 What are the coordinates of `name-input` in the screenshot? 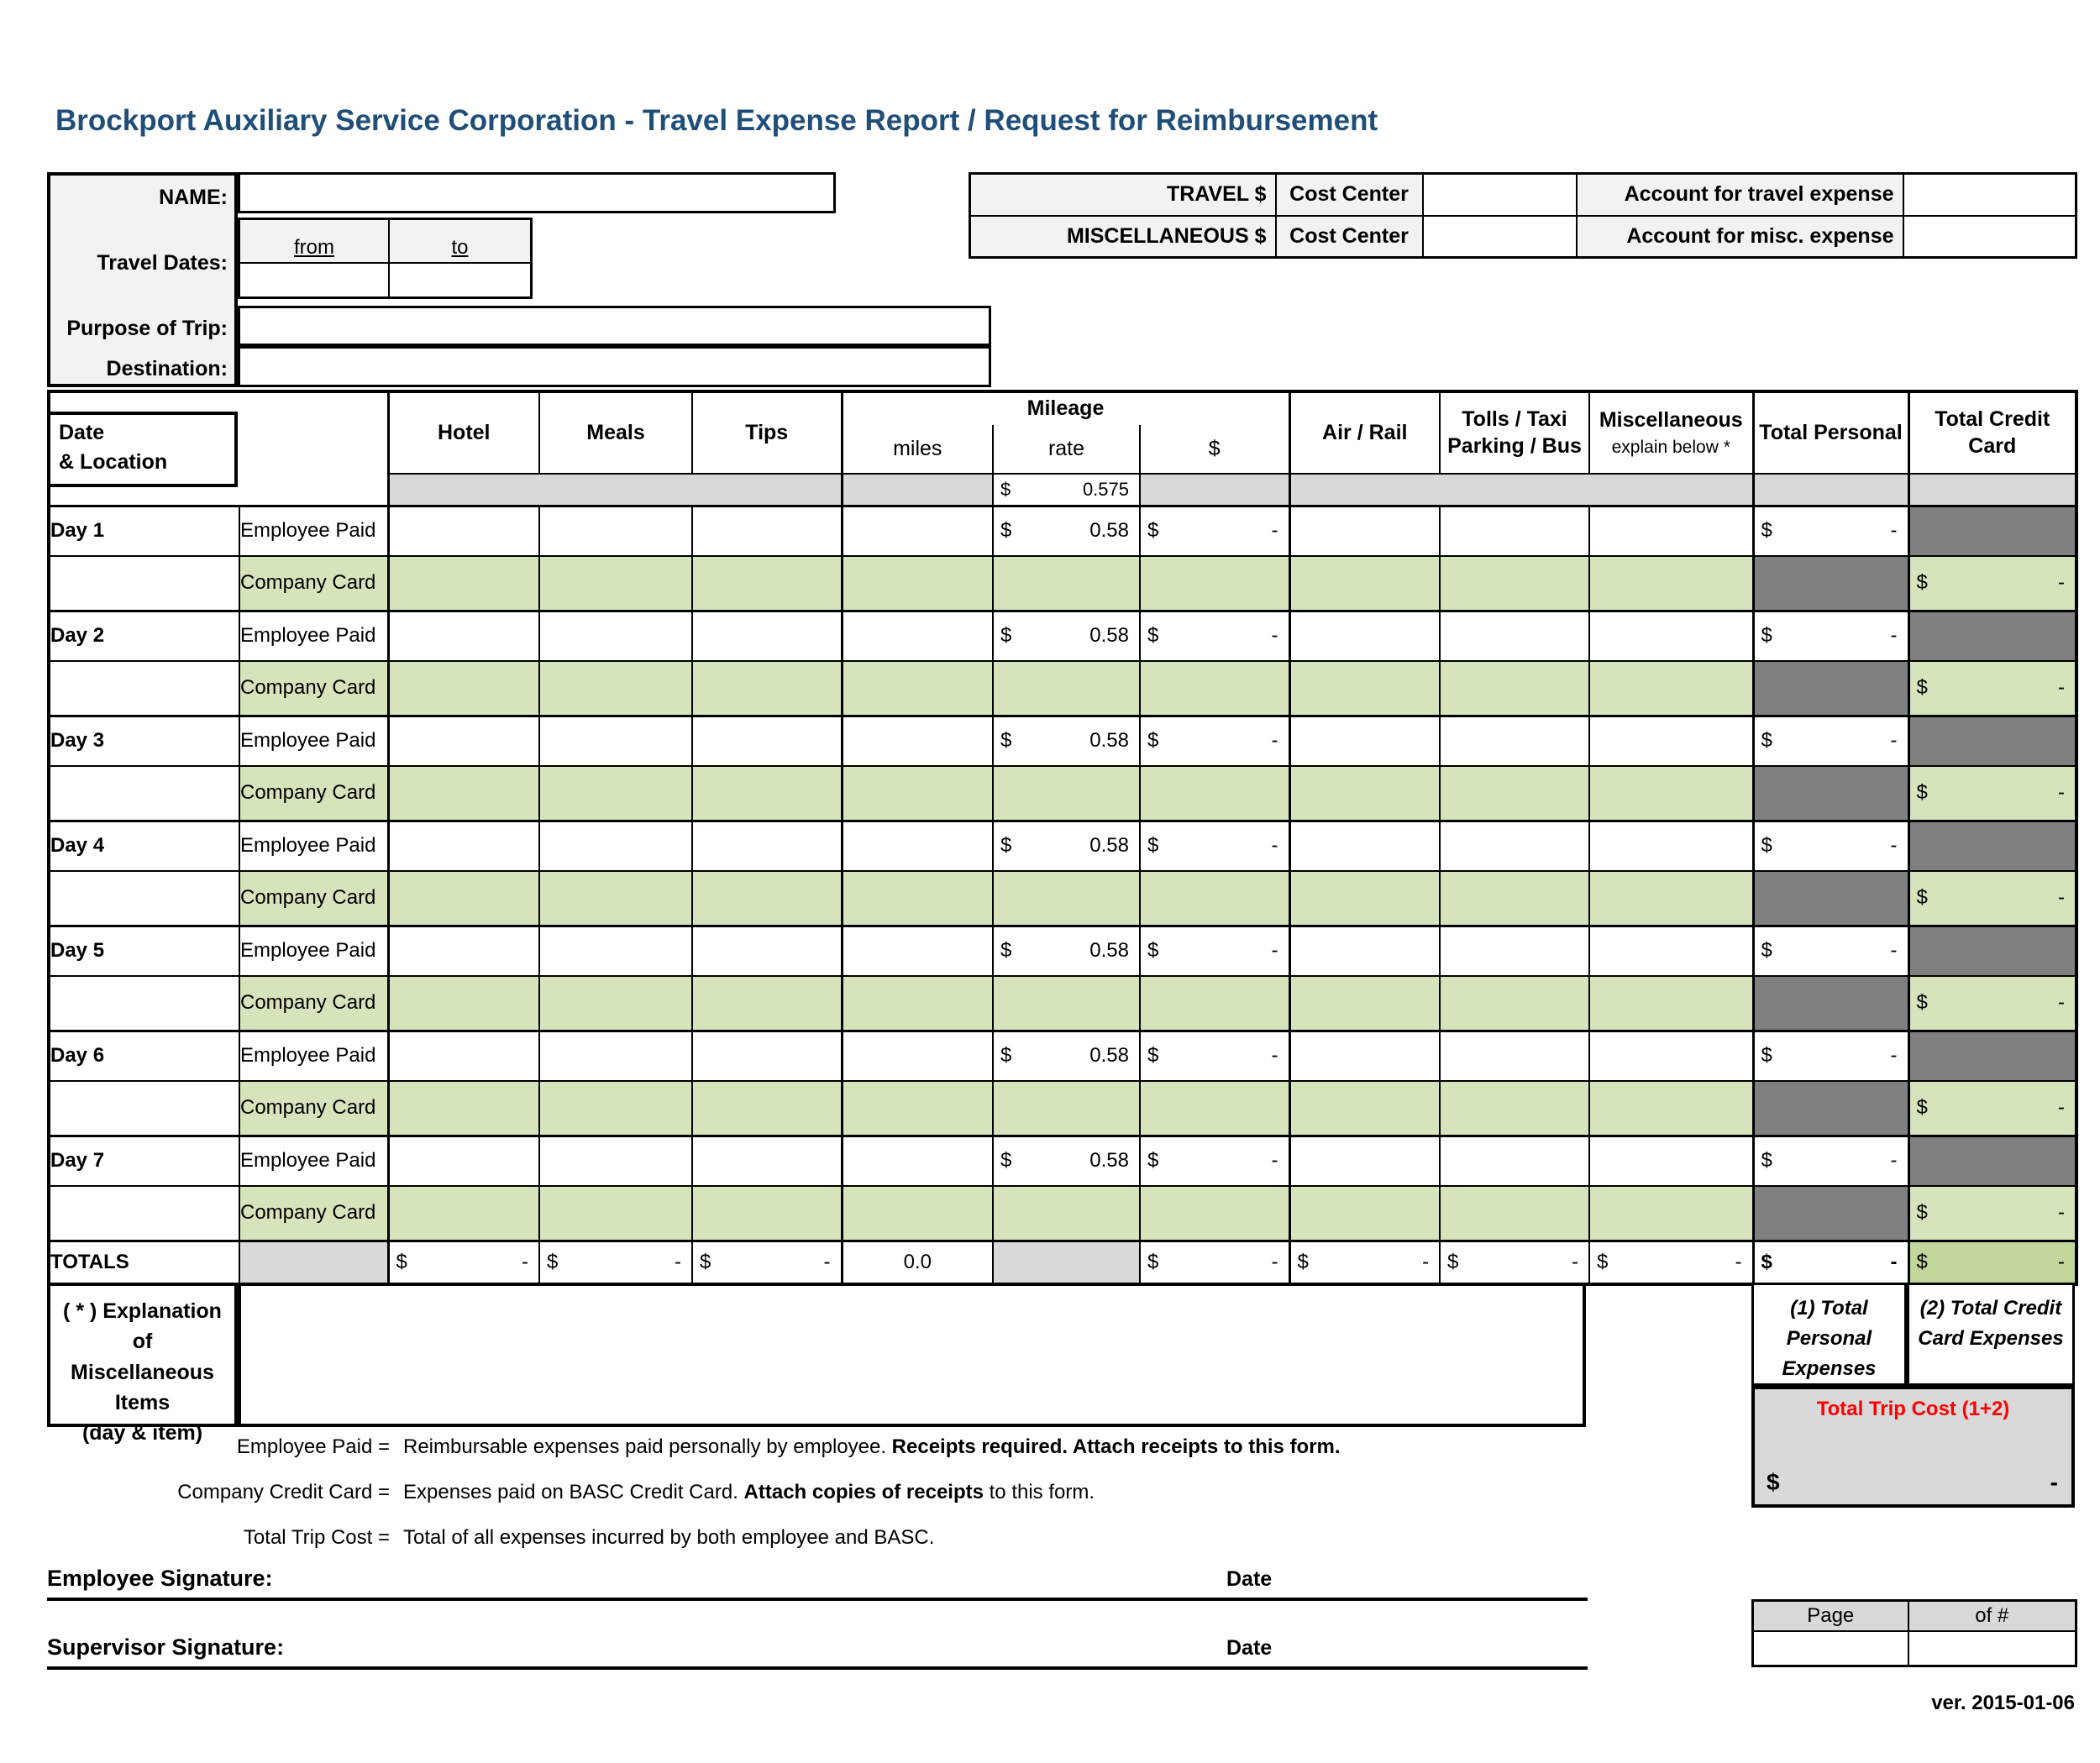 It's located at (537, 192).